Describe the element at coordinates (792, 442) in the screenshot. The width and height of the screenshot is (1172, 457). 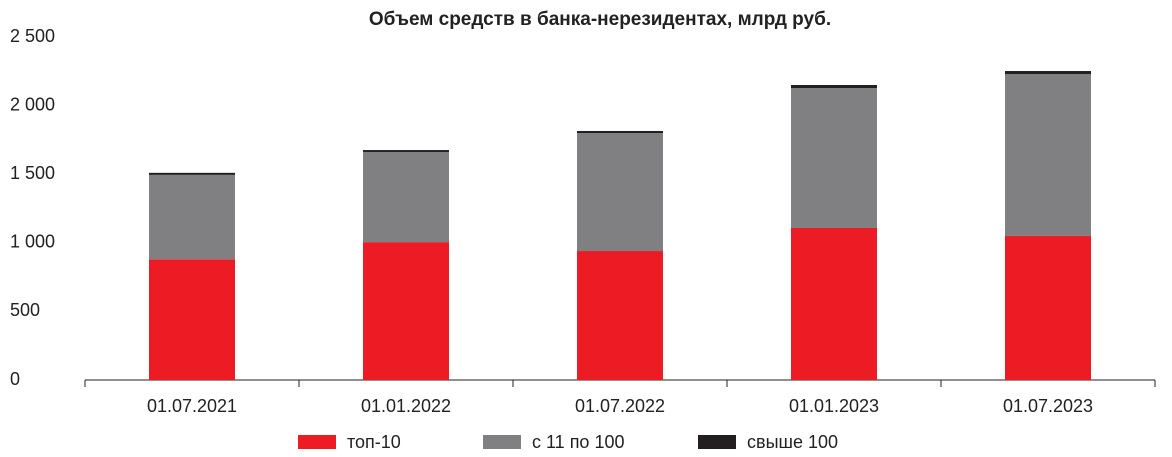
I see `legend-label: свыше 100` at that location.